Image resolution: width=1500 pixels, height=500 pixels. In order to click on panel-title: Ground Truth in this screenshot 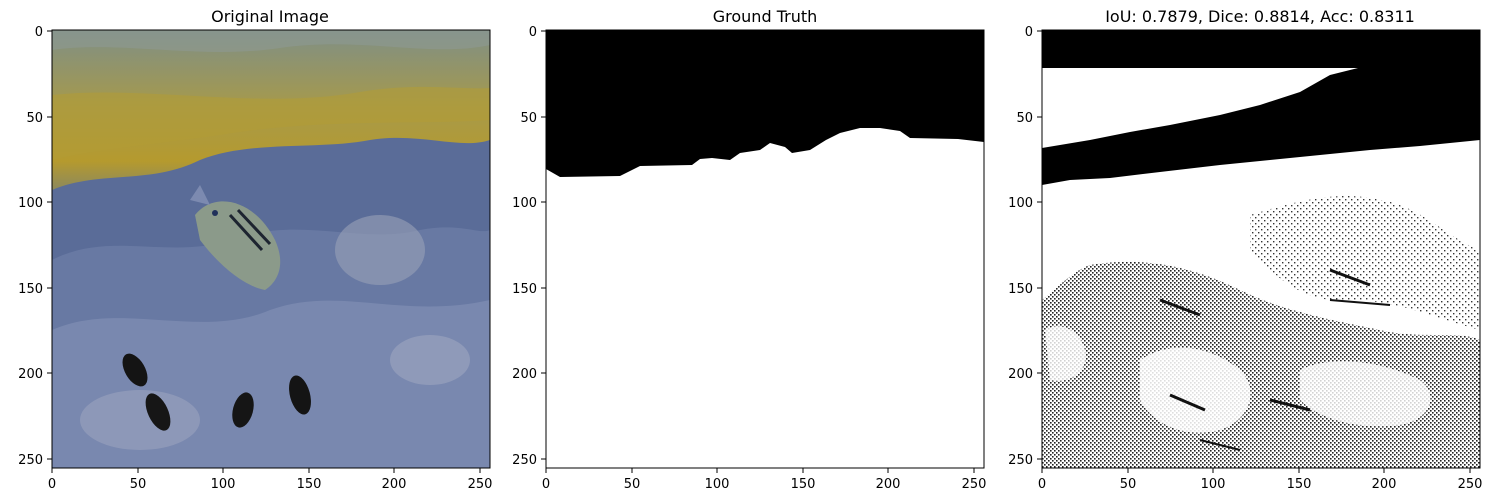, I will do `click(765, 16)`.